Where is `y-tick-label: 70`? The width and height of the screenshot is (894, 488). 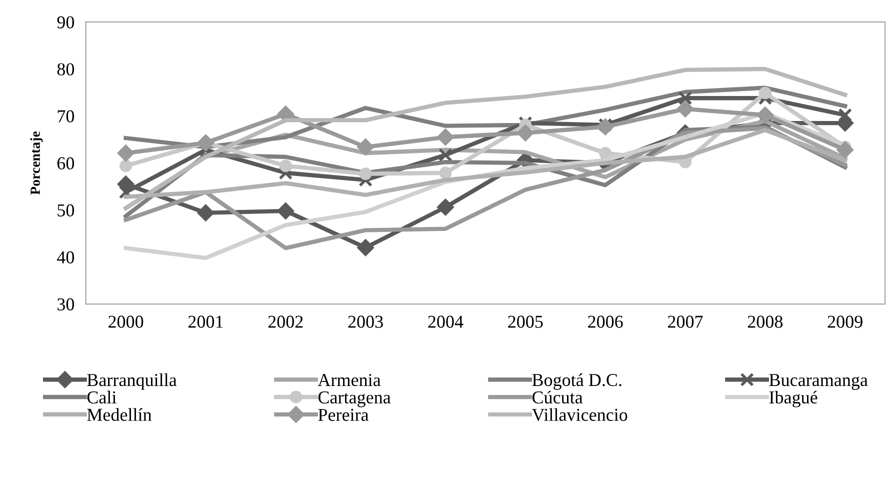 y-tick-label: 70 is located at coordinates (66, 116).